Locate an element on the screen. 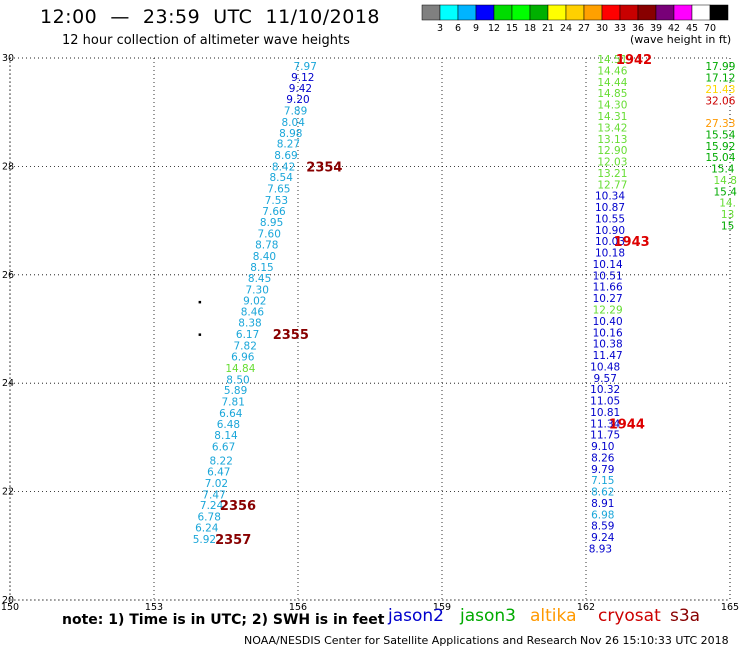  data-dot is located at coordinates (200, 334).